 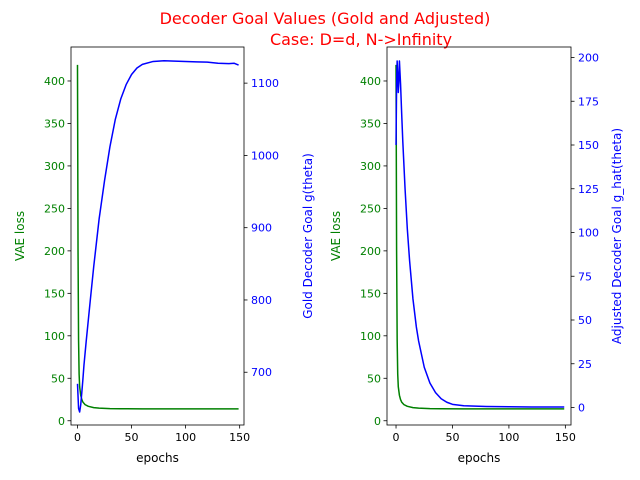 What do you see at coordinates (588, 58) in the screenshot?
I see `y-right-tick-label: 200` at bounding box center [588, 58].